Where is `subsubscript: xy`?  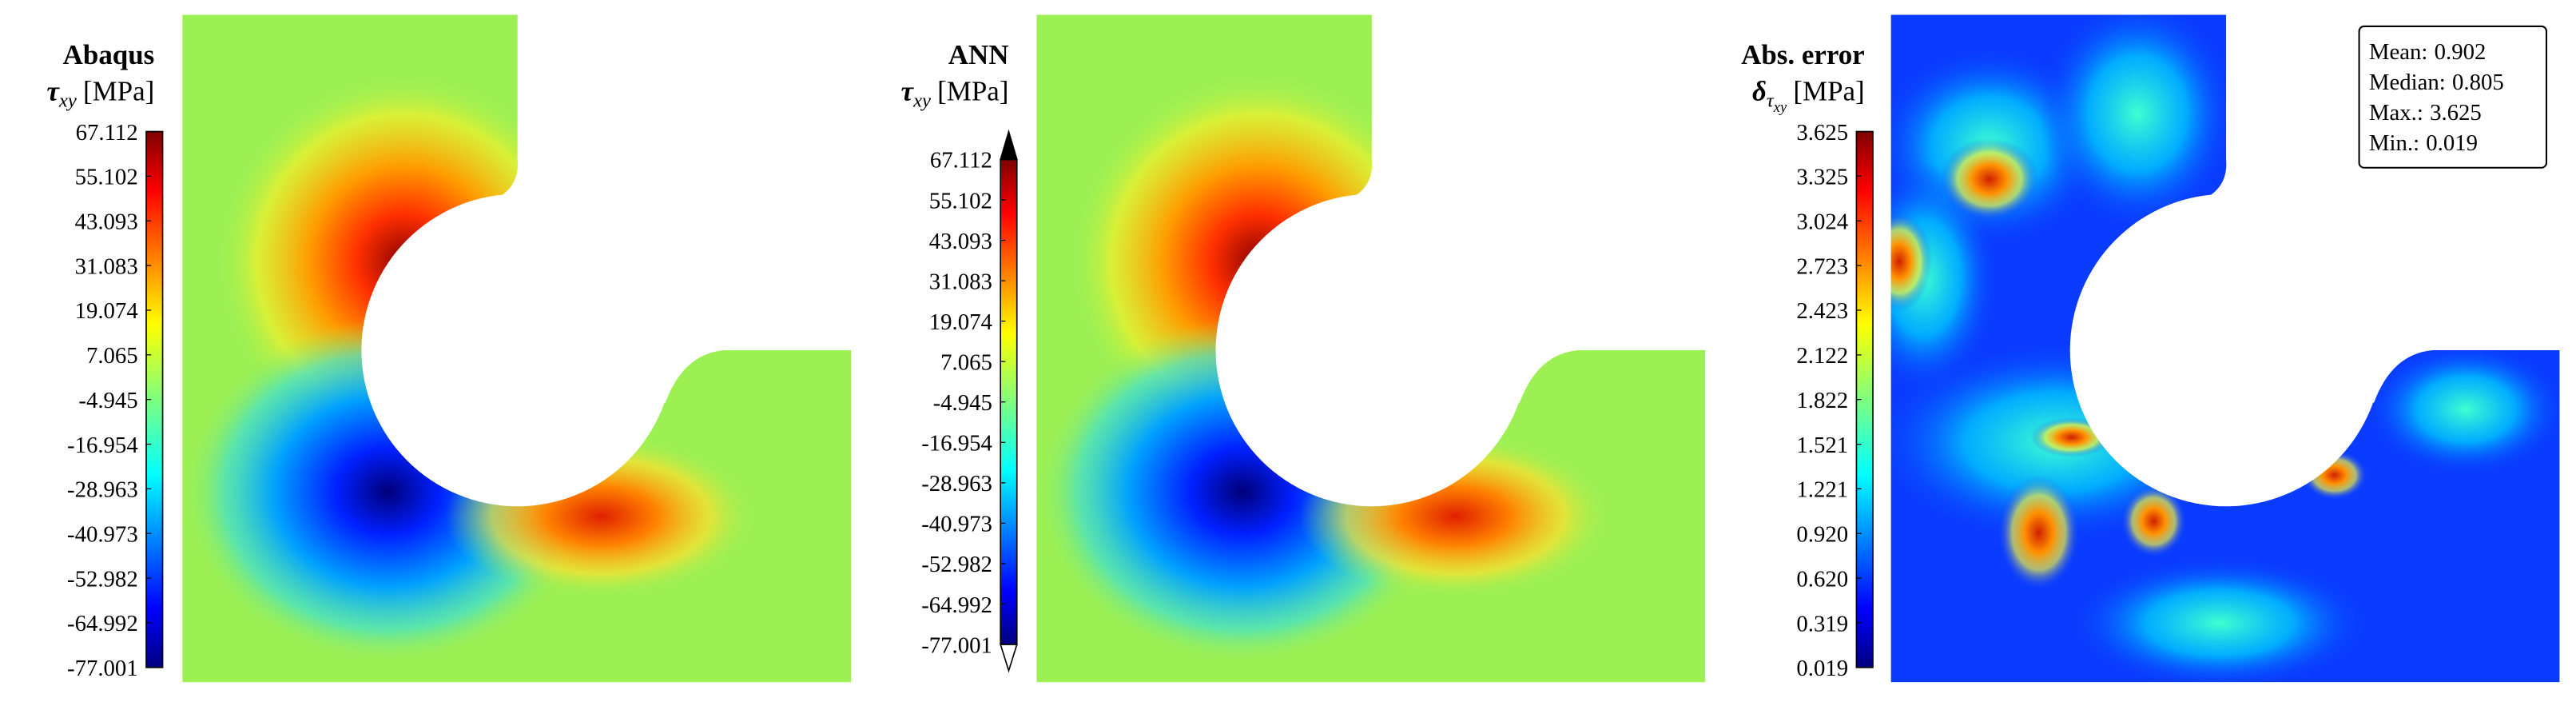 subsubscript: xy is located at coordinates (1780, 108).